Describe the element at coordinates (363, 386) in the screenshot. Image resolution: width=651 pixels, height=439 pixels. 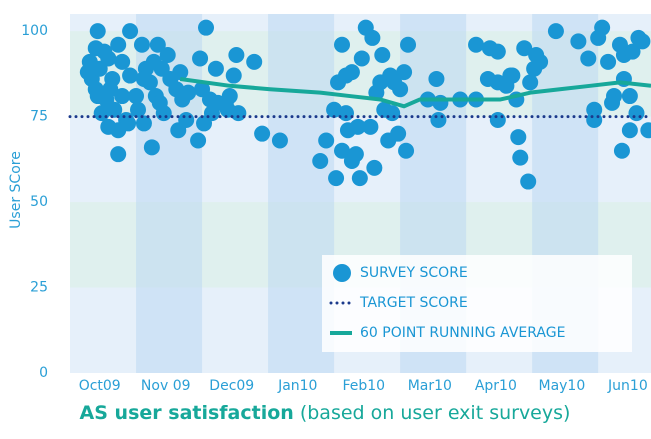
I see `x-tick-label: Feb10` at that location.